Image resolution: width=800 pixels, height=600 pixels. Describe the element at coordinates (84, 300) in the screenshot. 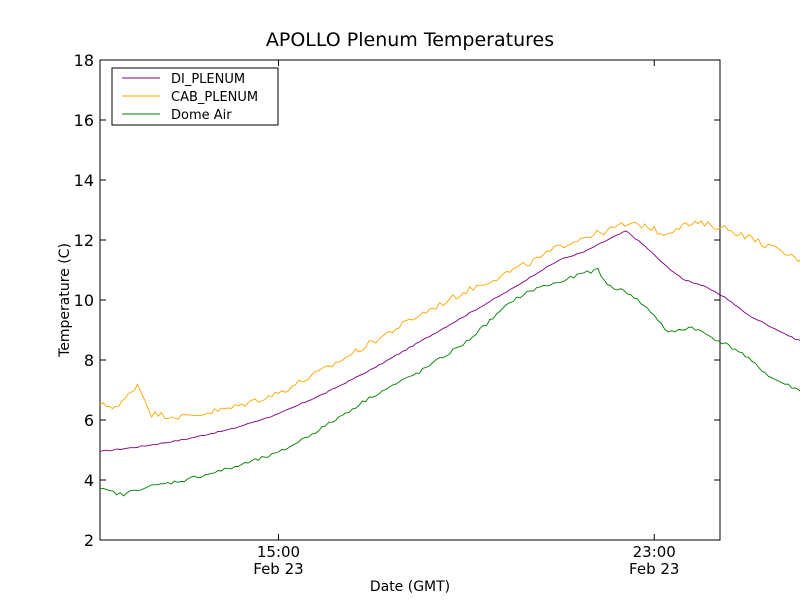

I see `y-tick-label: 10` at that location.